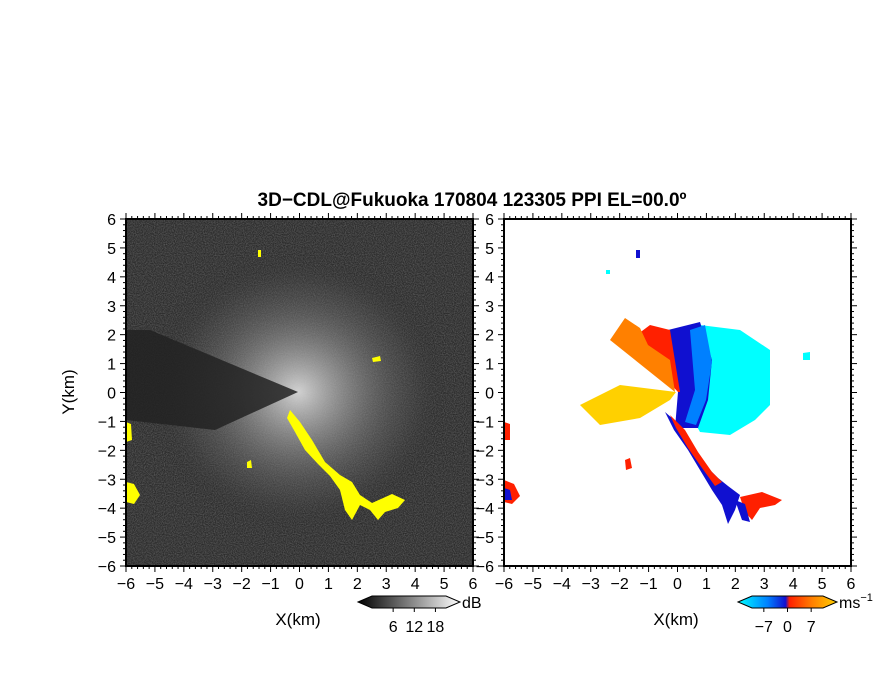 This screenshot has width=880, height=680. I want to click on velocity-colorbar-ticks: −7 0 7, so click(785, 622).